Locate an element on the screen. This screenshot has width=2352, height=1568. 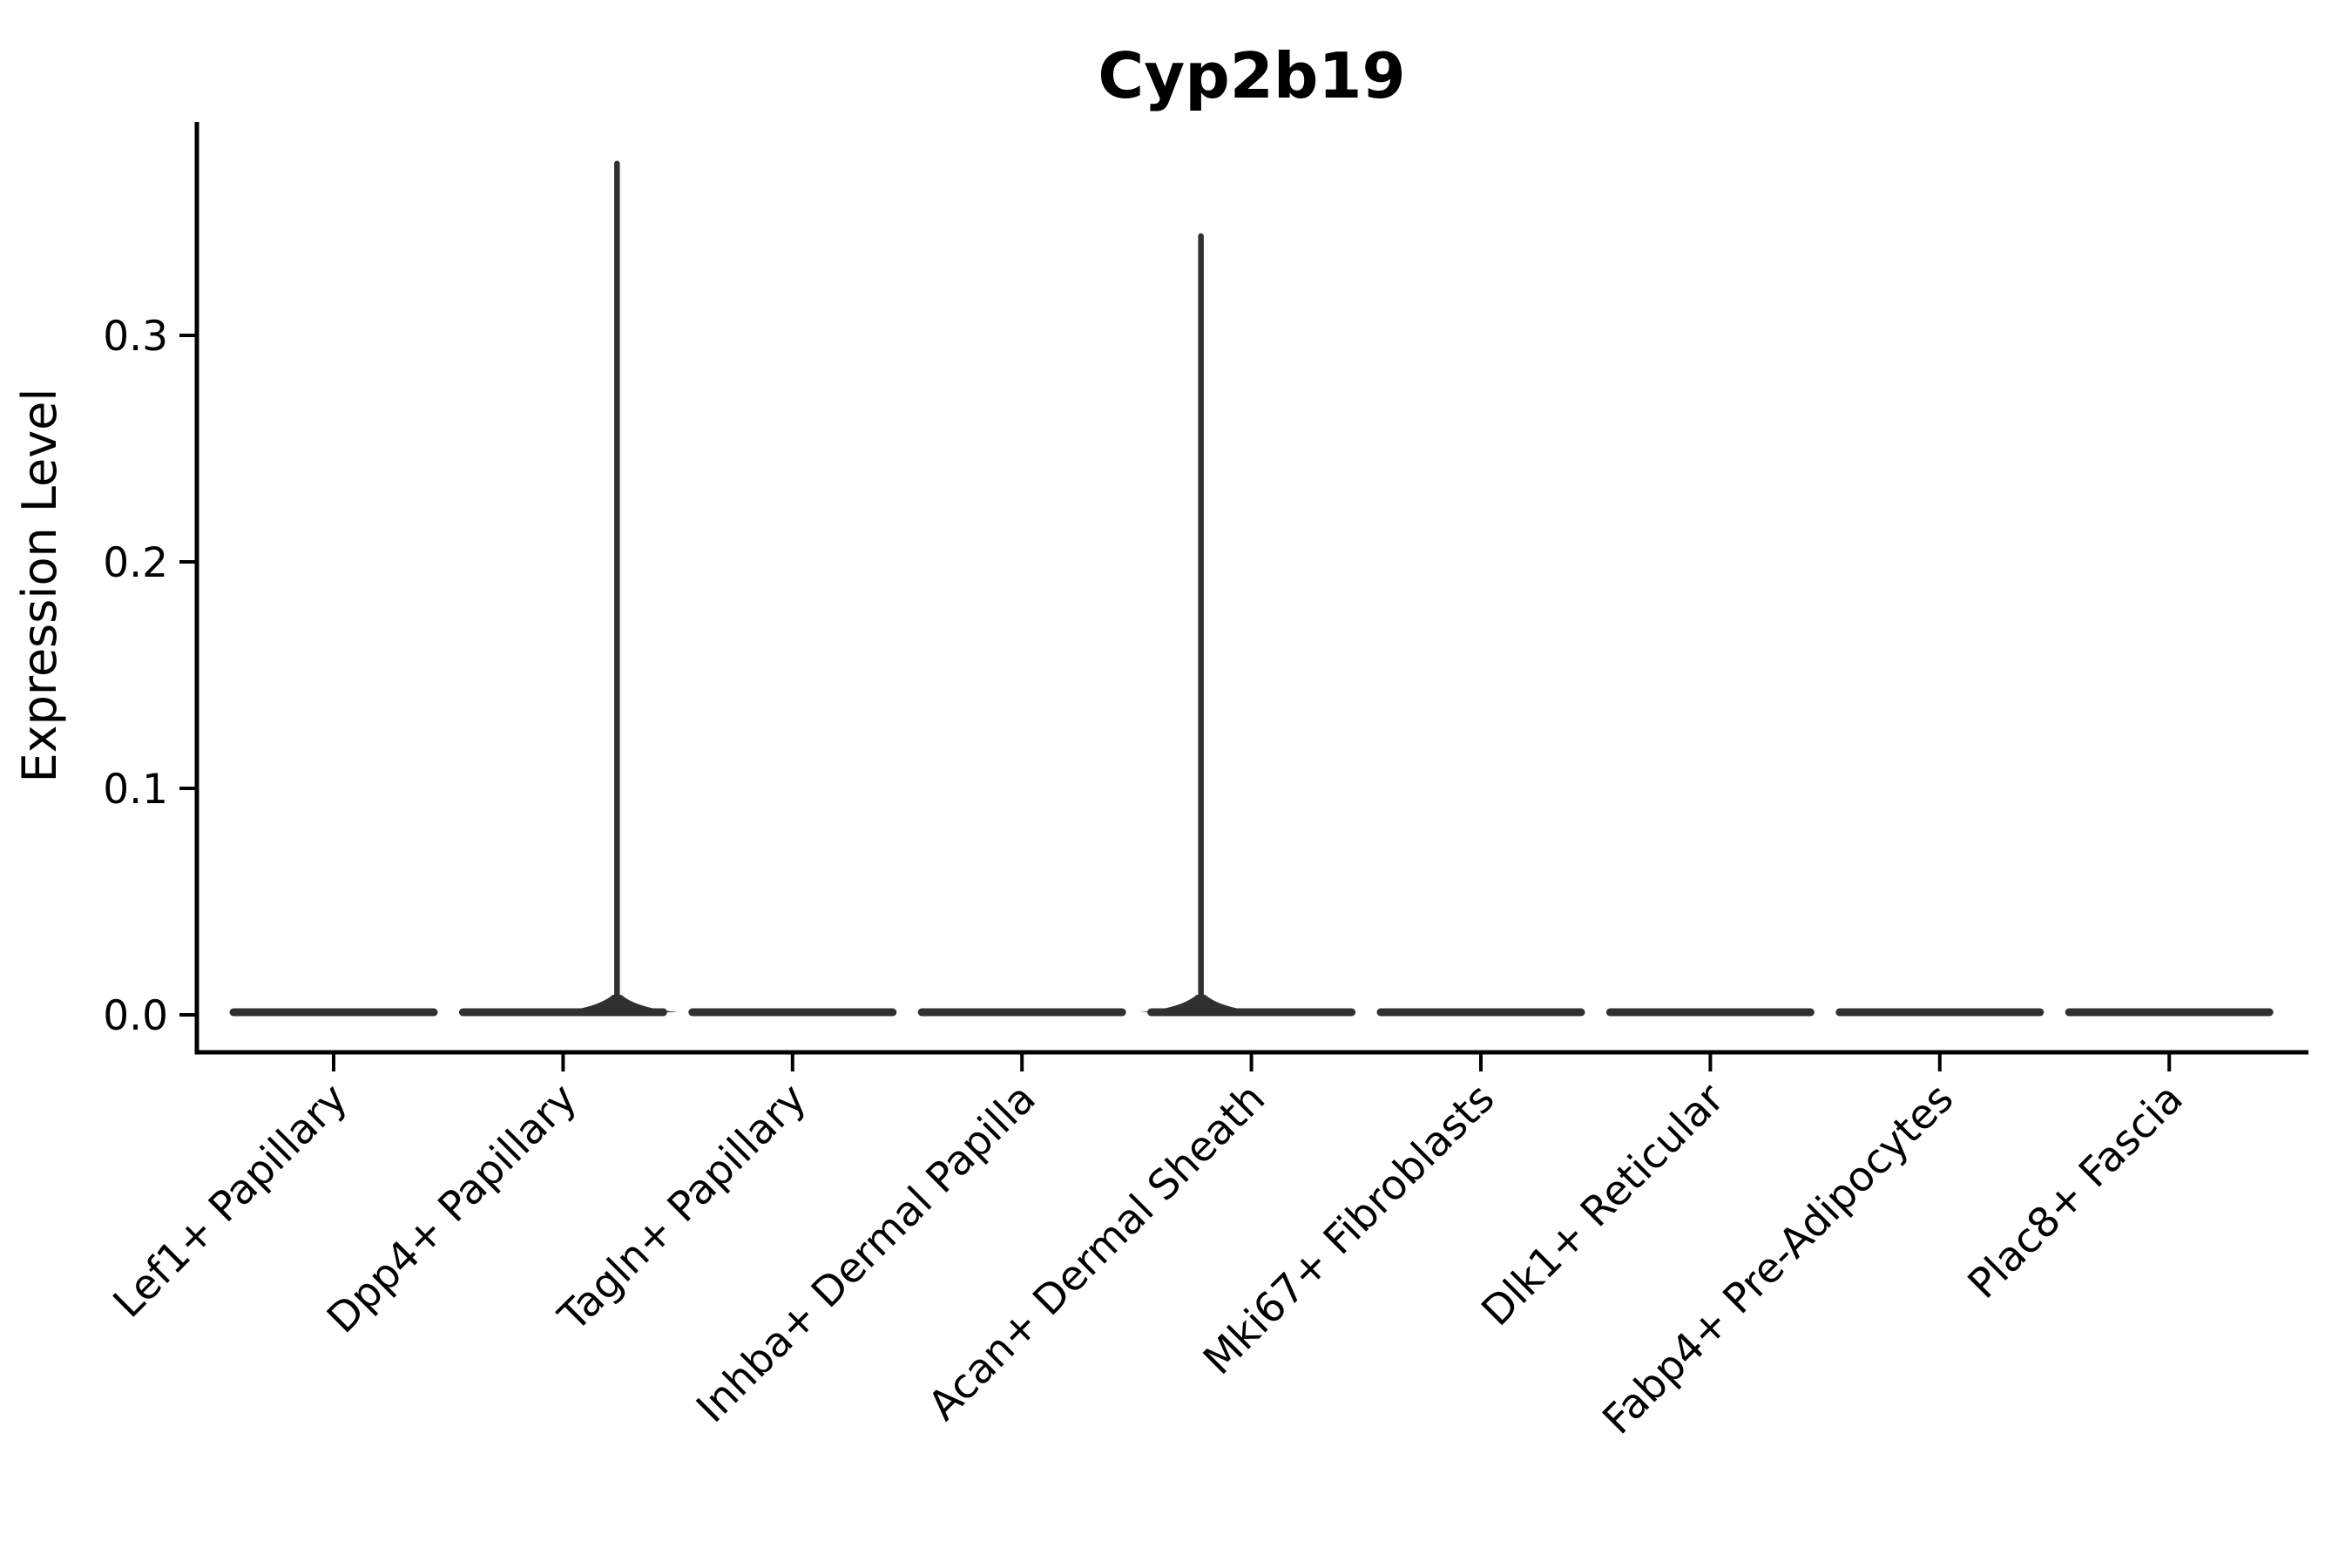
x-tick-label: Plac8+ Fascia is located at coordinates (2076, 1191).